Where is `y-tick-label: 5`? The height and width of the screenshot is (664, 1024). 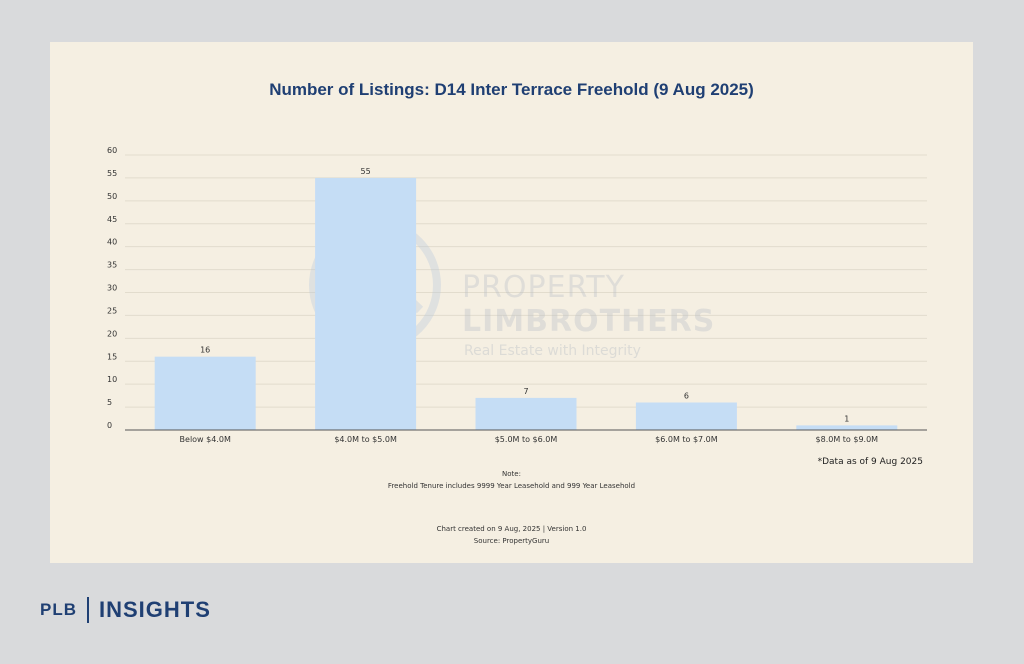
y-tick-label: 5 is located at coordinates (109, 402).